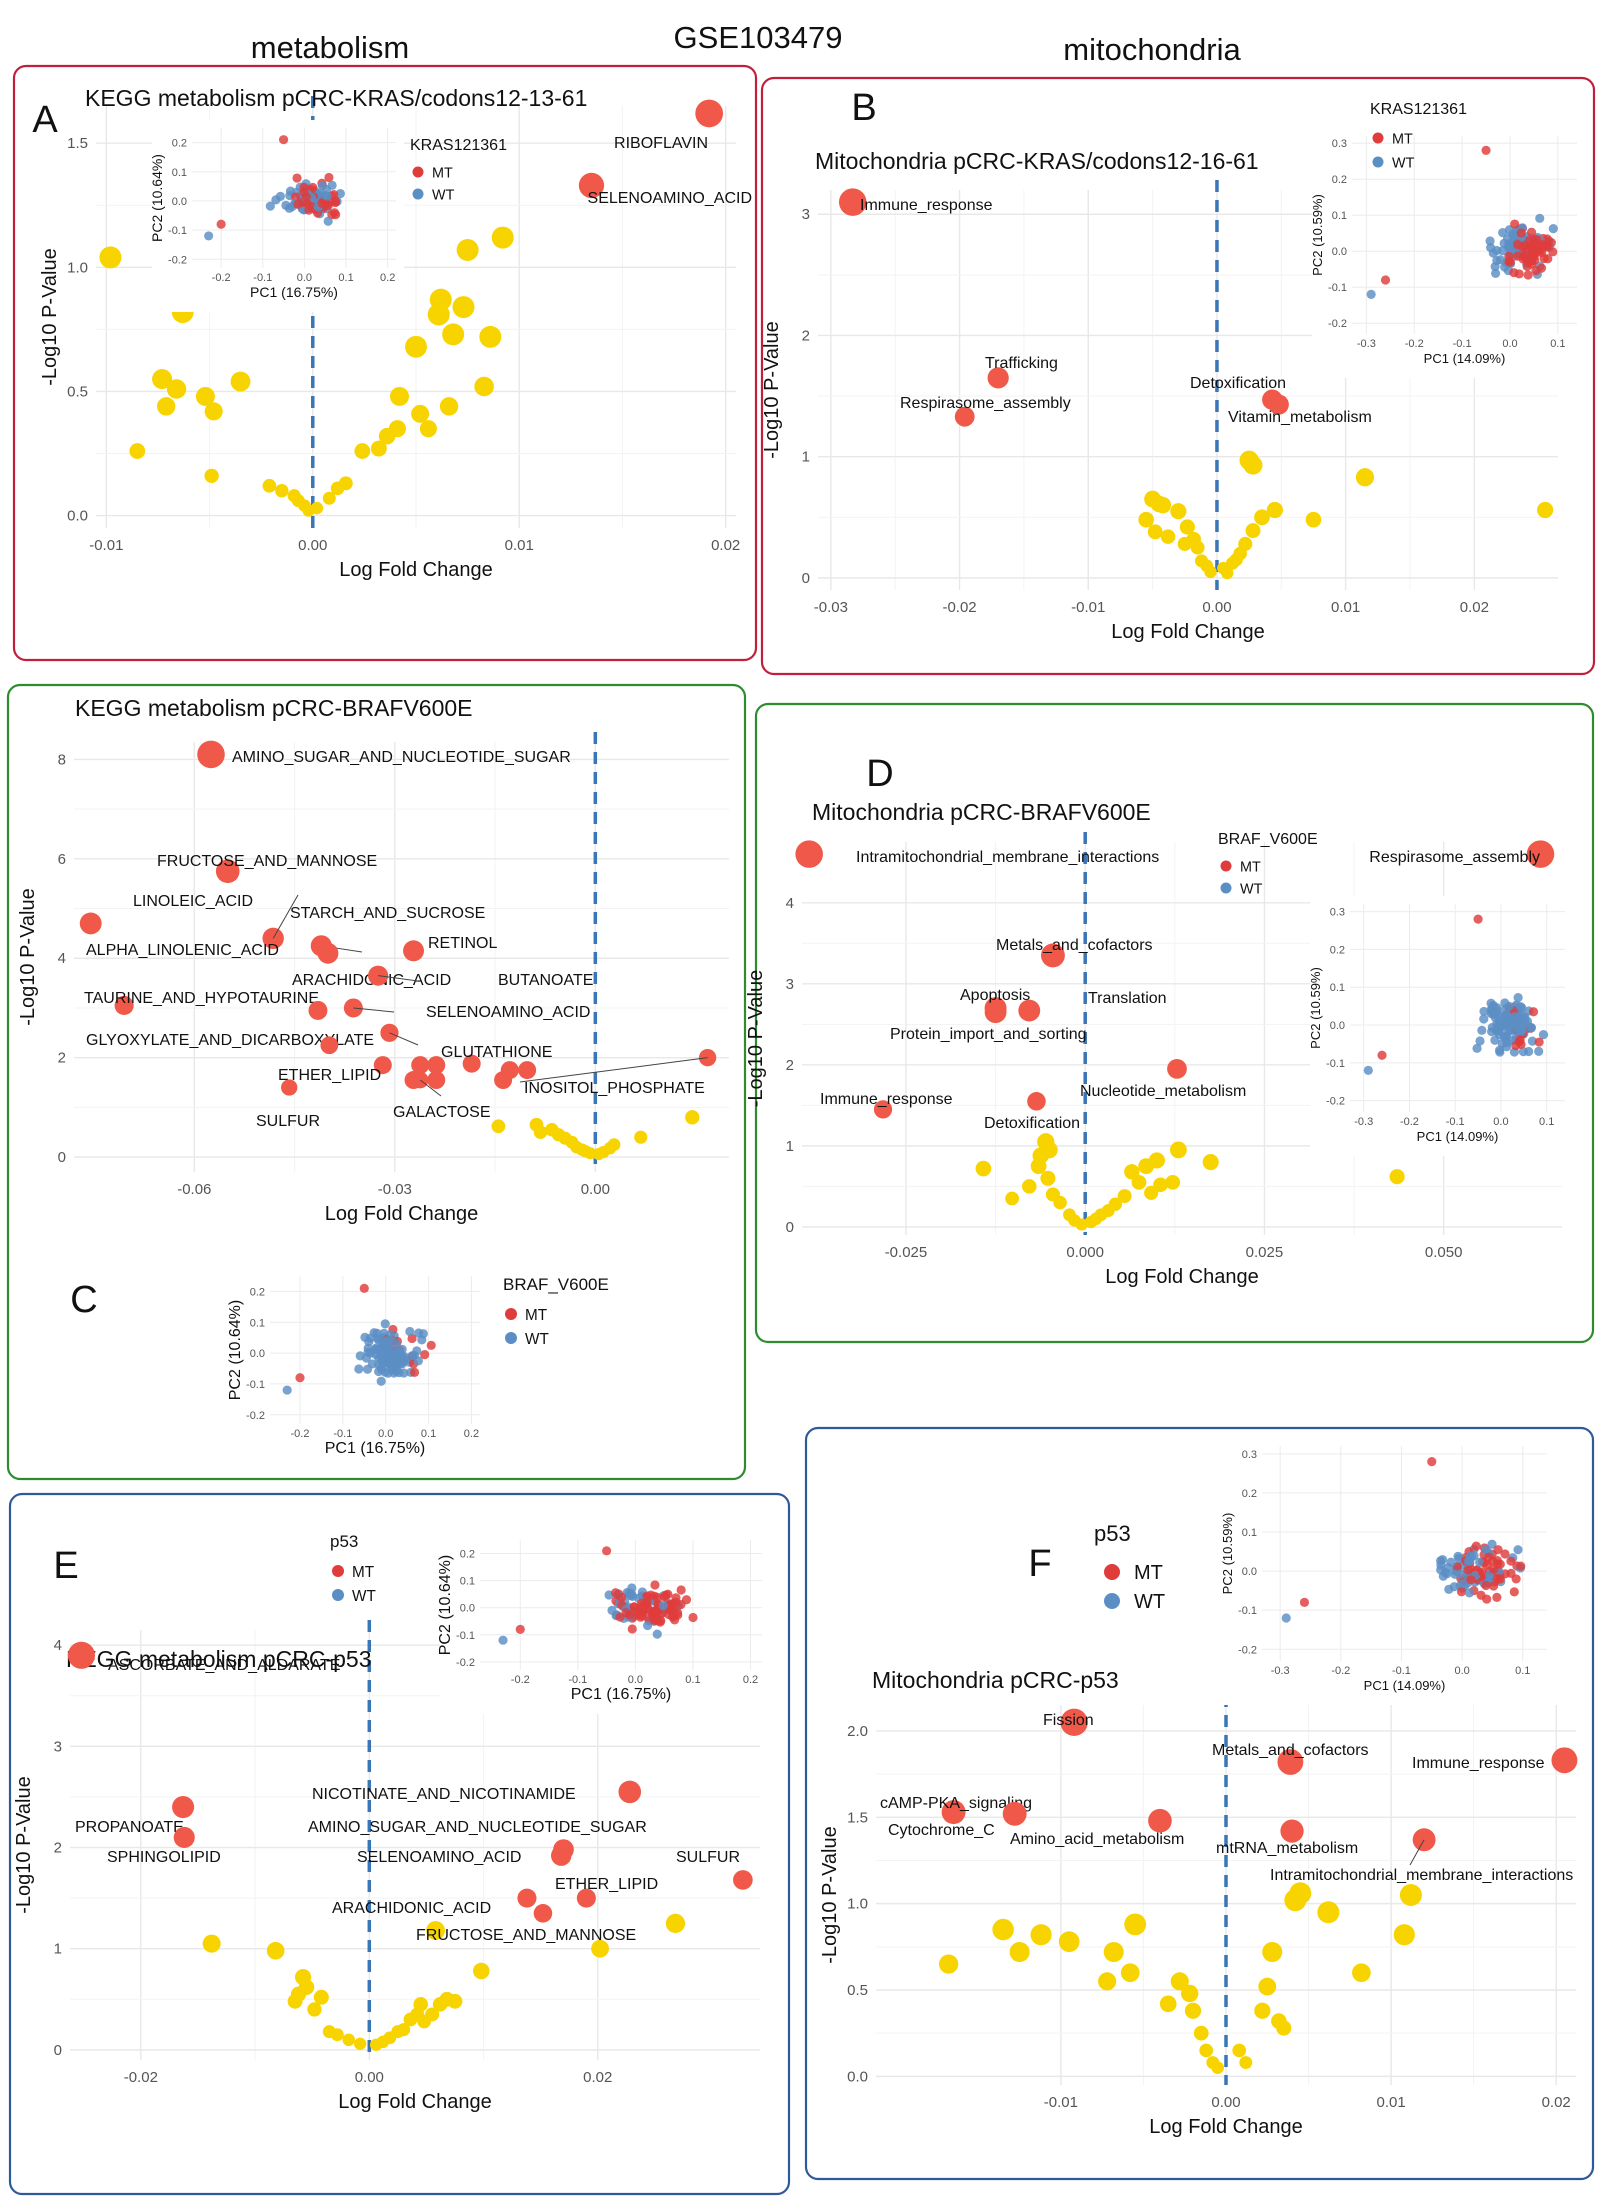 The height and width of the screenshot is (2201, 1599). I want to click on pca-y-tick-label: 0.0, so click(467, 1609).